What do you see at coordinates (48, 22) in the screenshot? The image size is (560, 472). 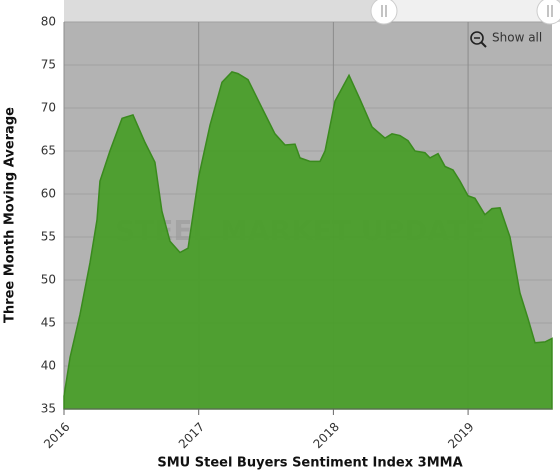 I see `y-tick-label: 80` at bounding box center [48, 22].